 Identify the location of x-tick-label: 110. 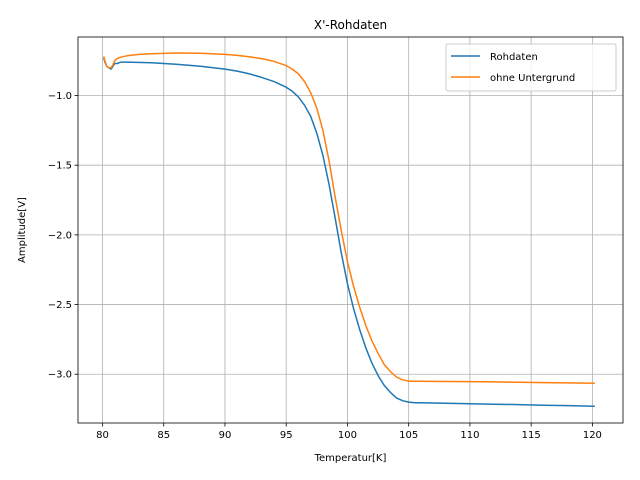
(469, 435).